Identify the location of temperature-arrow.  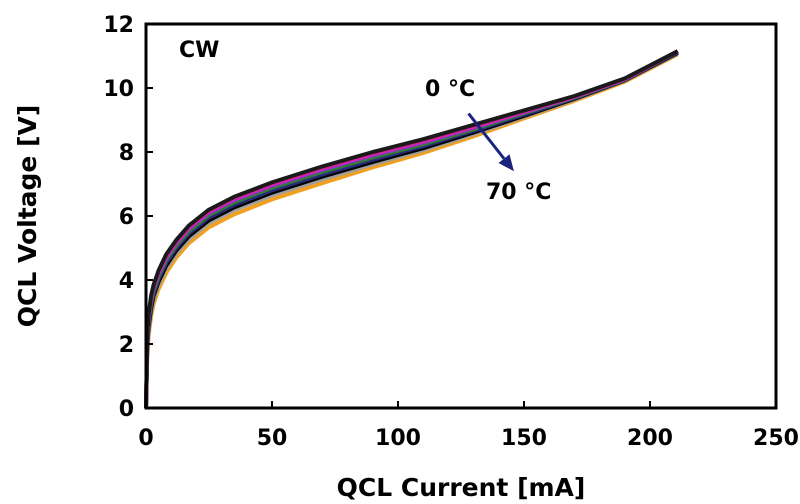
(486, 136).